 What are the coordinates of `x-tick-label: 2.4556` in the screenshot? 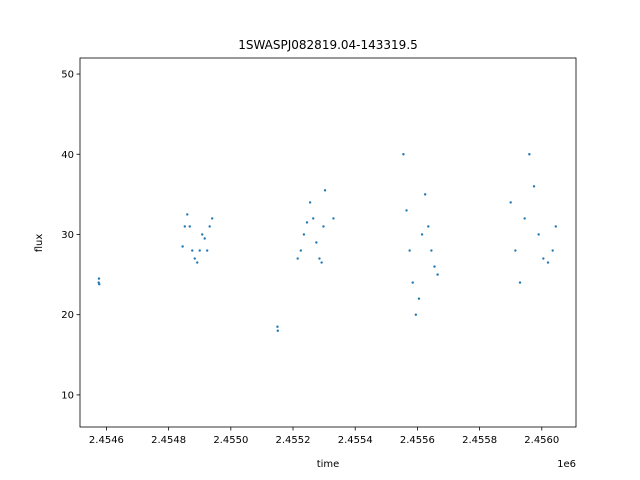 It's located at (417, 440).